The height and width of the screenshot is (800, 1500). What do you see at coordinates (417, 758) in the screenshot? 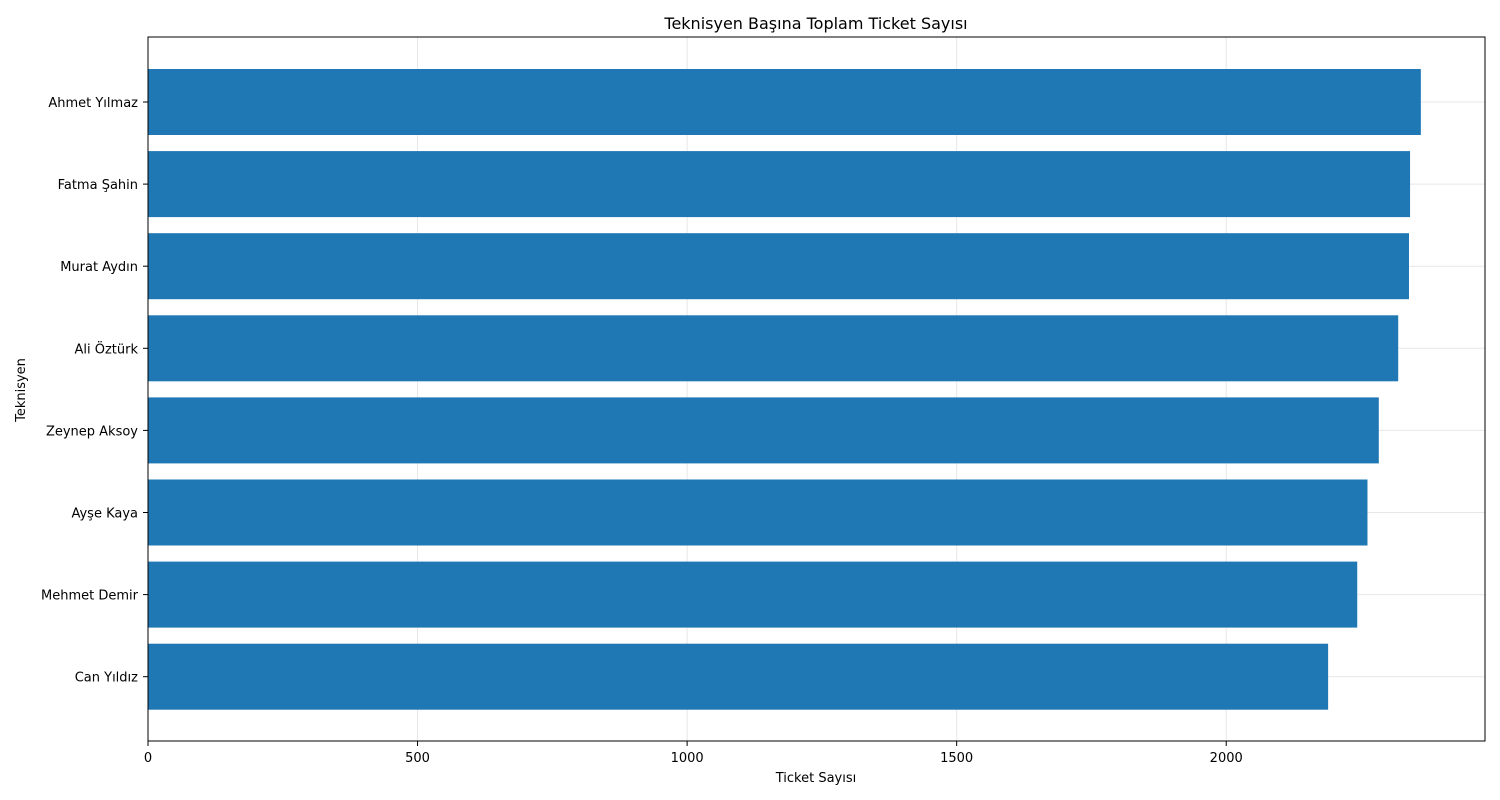
I see `x-tick-label: 500` at bounding box center [417, 758].